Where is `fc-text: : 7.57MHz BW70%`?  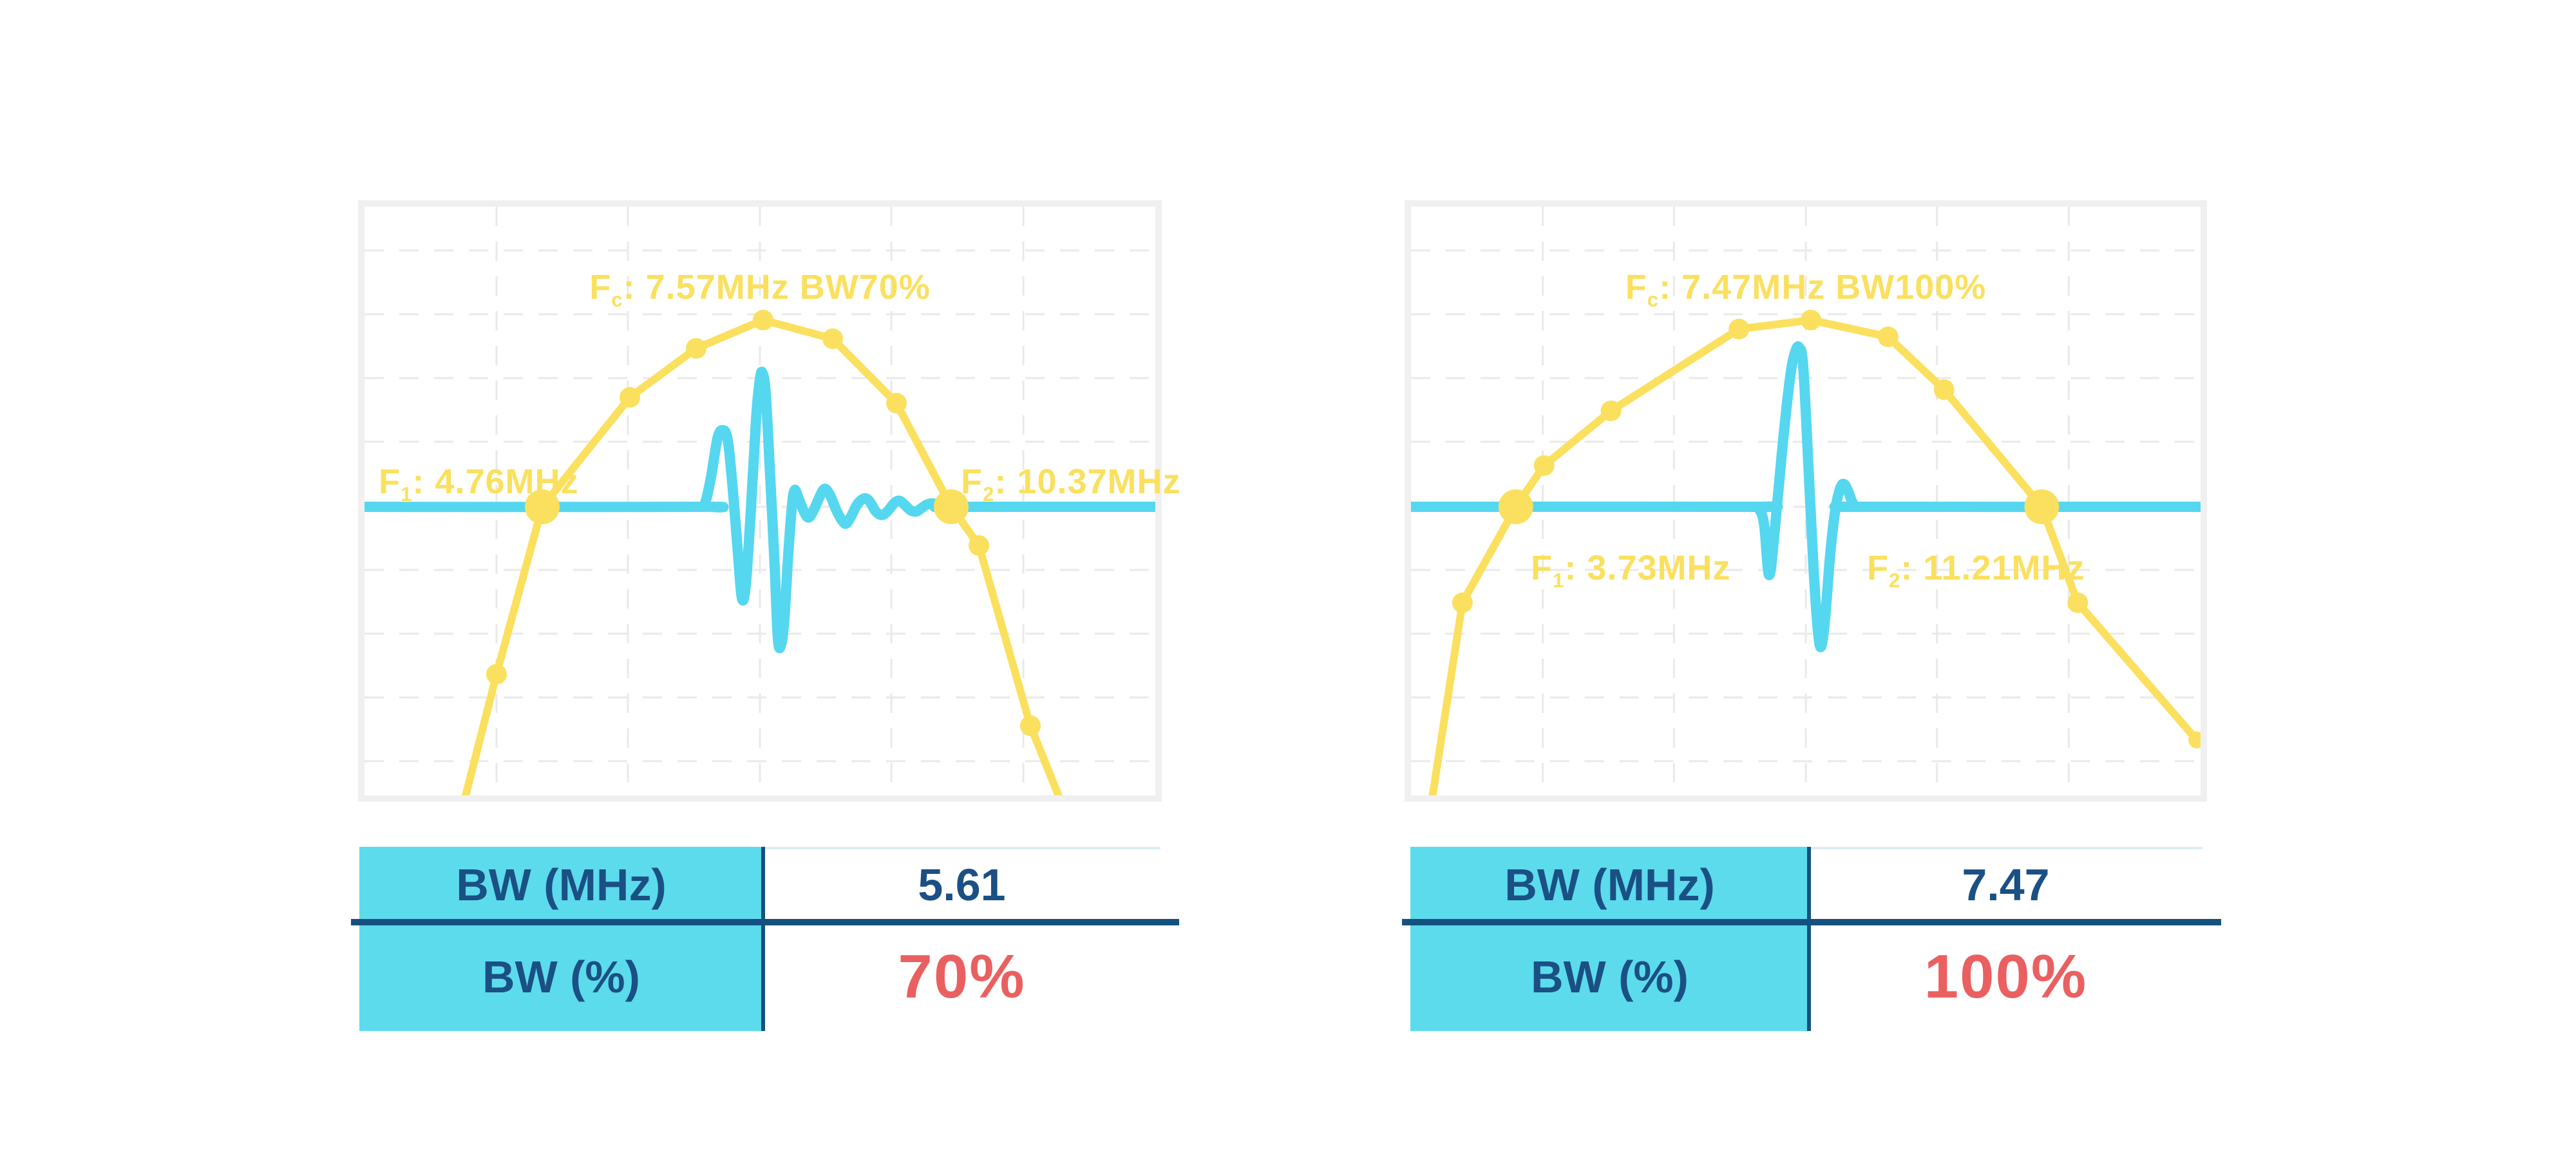 fc-text: : 7.57MHz BW70% is located at coordinates (777, 287).